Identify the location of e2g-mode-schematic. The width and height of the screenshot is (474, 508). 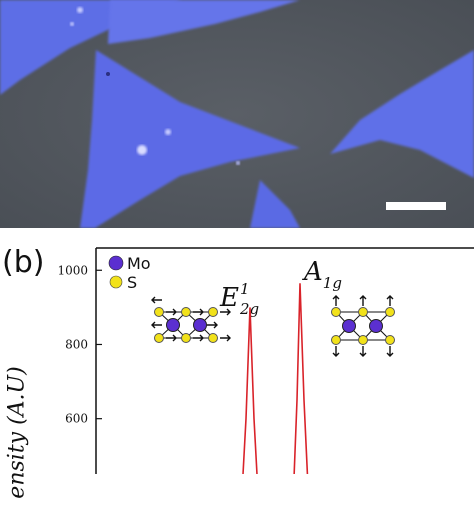
(191, 319).